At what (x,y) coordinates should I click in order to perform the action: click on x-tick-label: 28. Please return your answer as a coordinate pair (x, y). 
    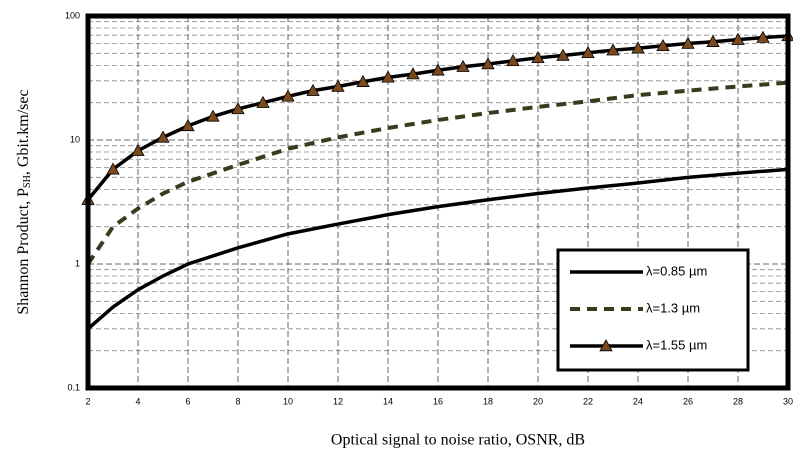
    Looking at the image, I should click on (738, 401).